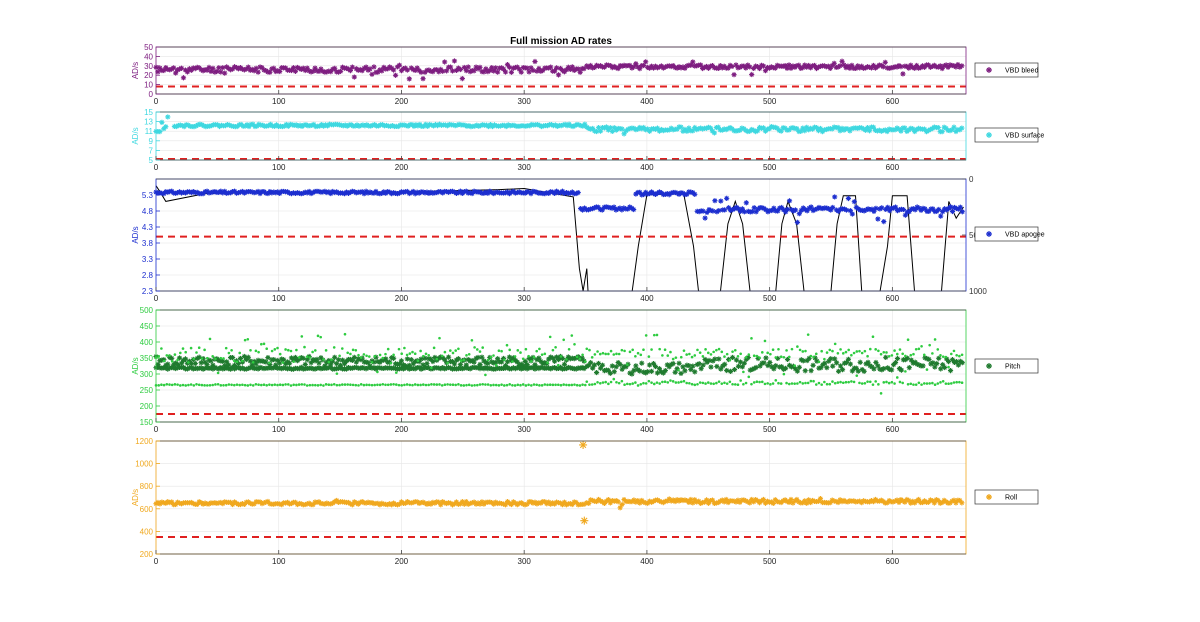 Image resolution: width=1200 pixels, height=622 pixels. I want to click on legend: VBD bleed, so click(1006, 70).